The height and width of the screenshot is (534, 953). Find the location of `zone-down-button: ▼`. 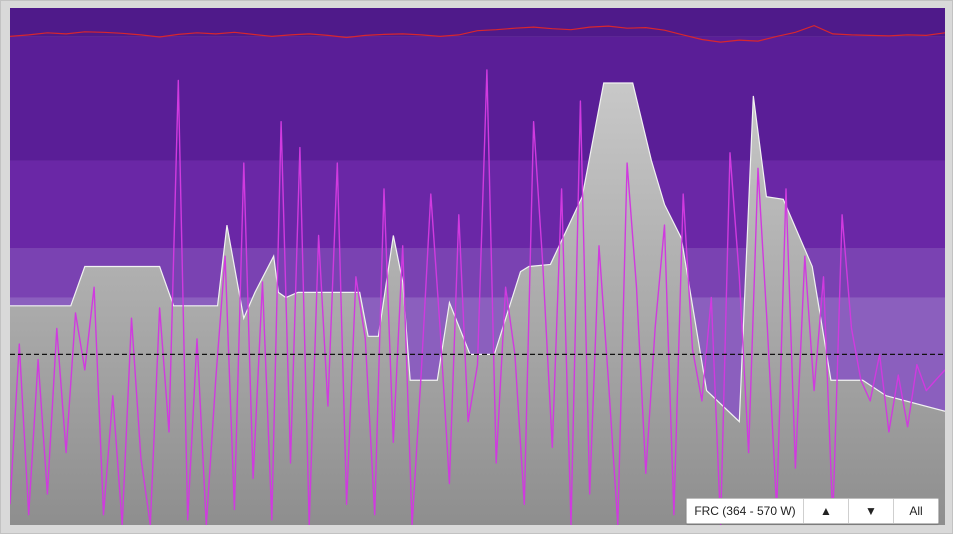

zone-down-button: ▼ is located at coordinates (871, 511).